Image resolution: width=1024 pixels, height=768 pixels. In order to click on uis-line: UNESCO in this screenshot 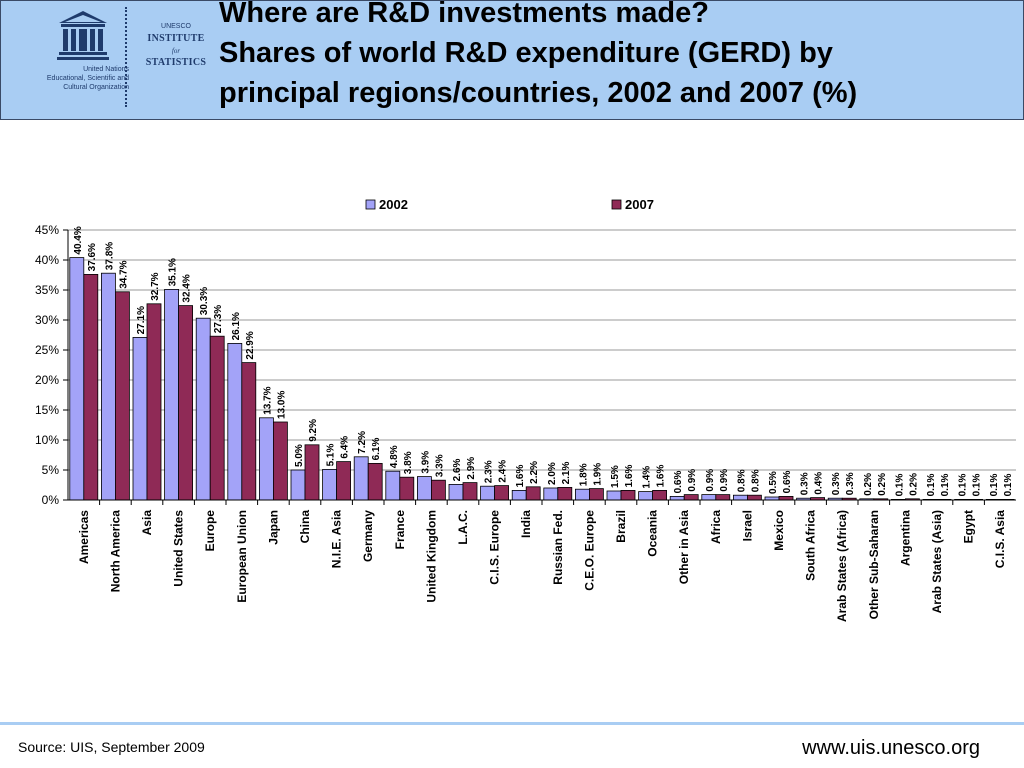, I will do `click(176, 26)`.